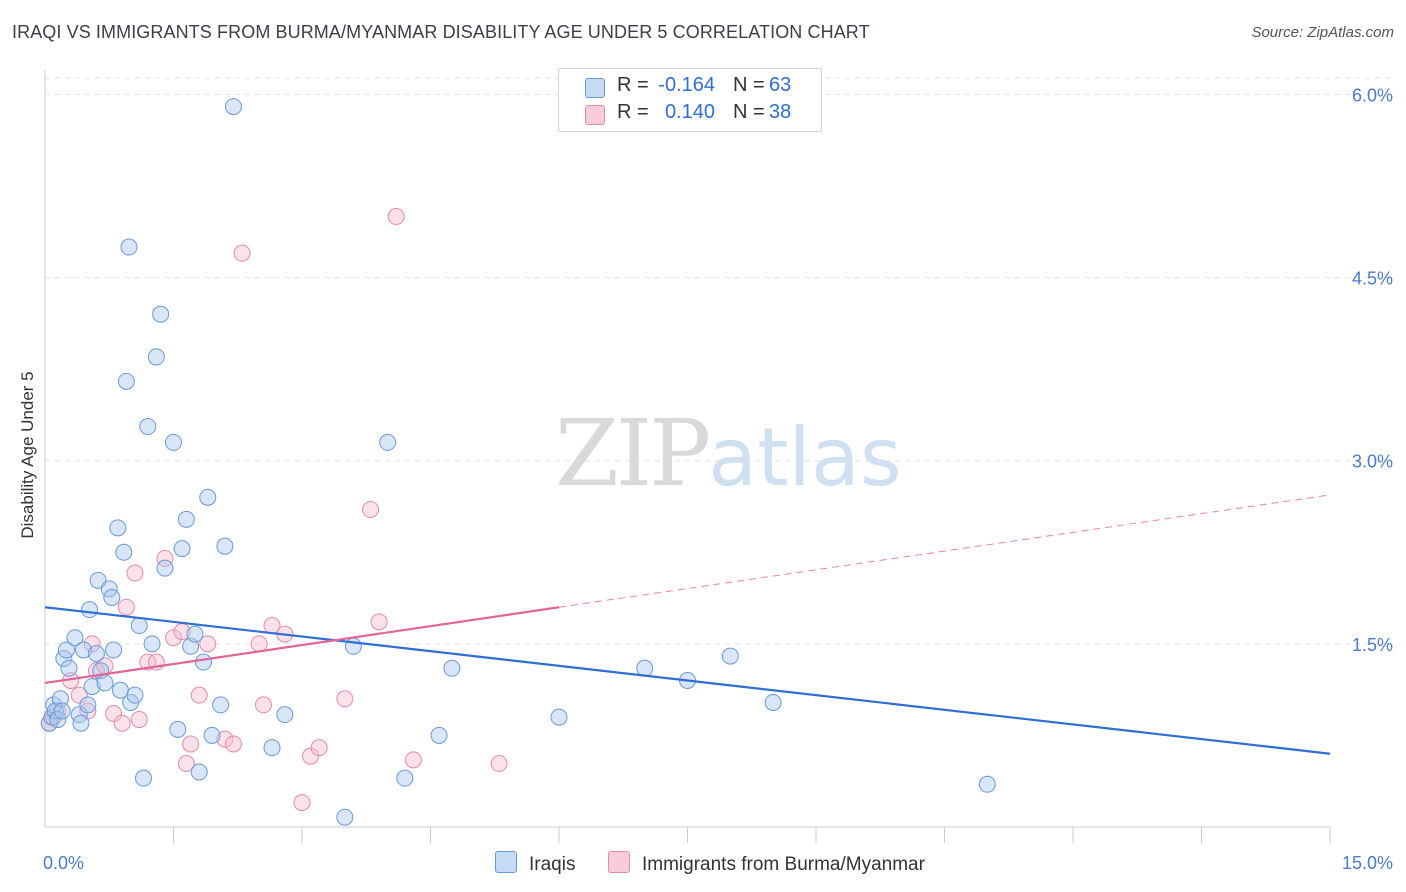  Describe the element at coordinates (63, 863) in the screenshot. I see `x-tick-label-min: 0.0%` at that location.